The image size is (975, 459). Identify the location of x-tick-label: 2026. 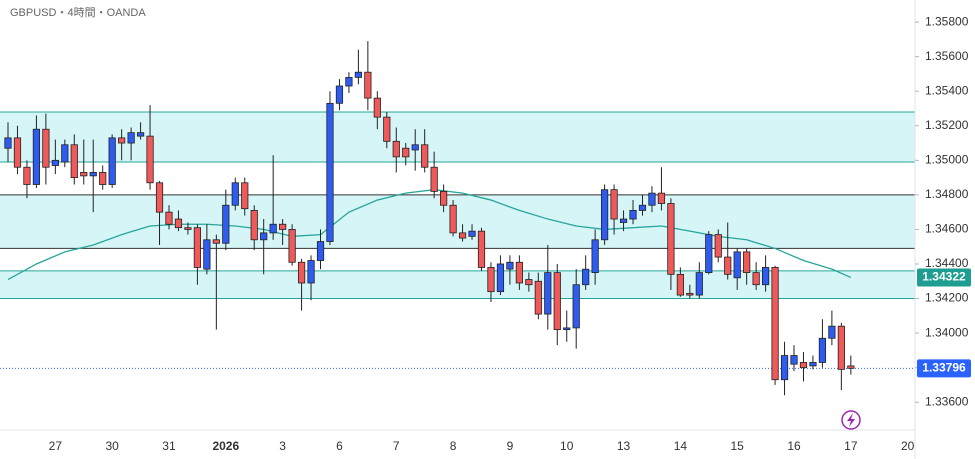
(225, 446).